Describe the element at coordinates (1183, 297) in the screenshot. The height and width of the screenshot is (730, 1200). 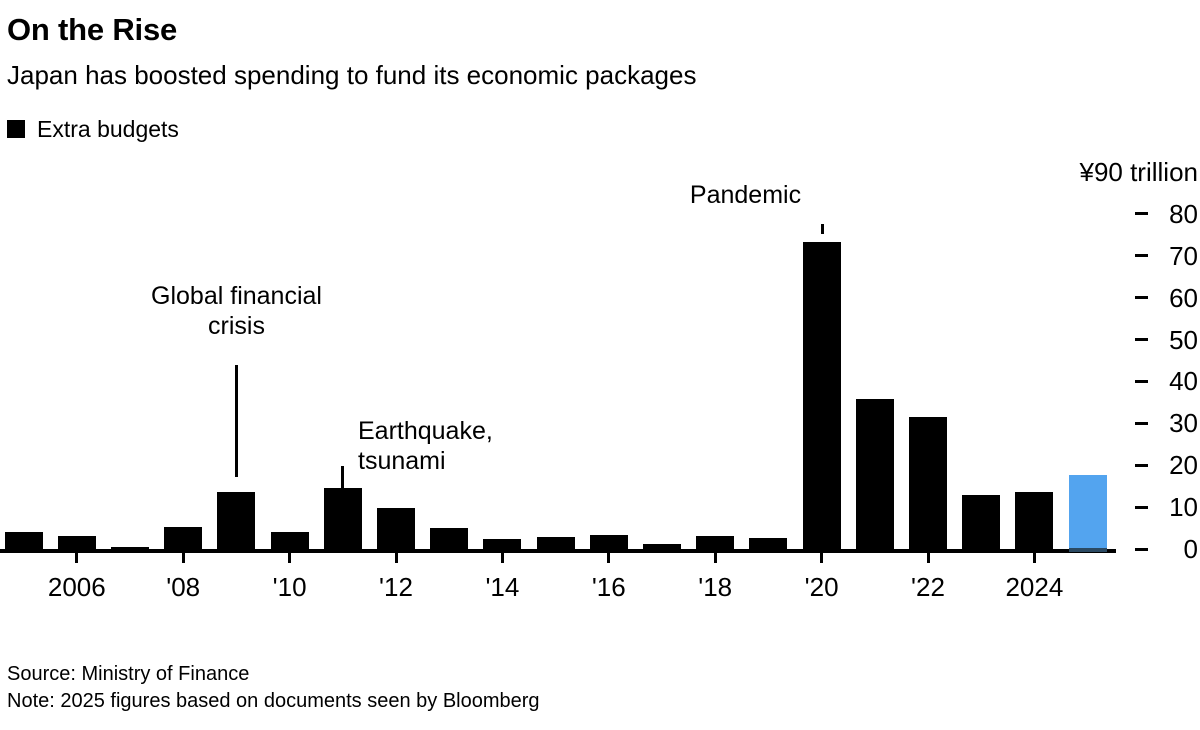
I see `y-tick-label: 60` at that location.